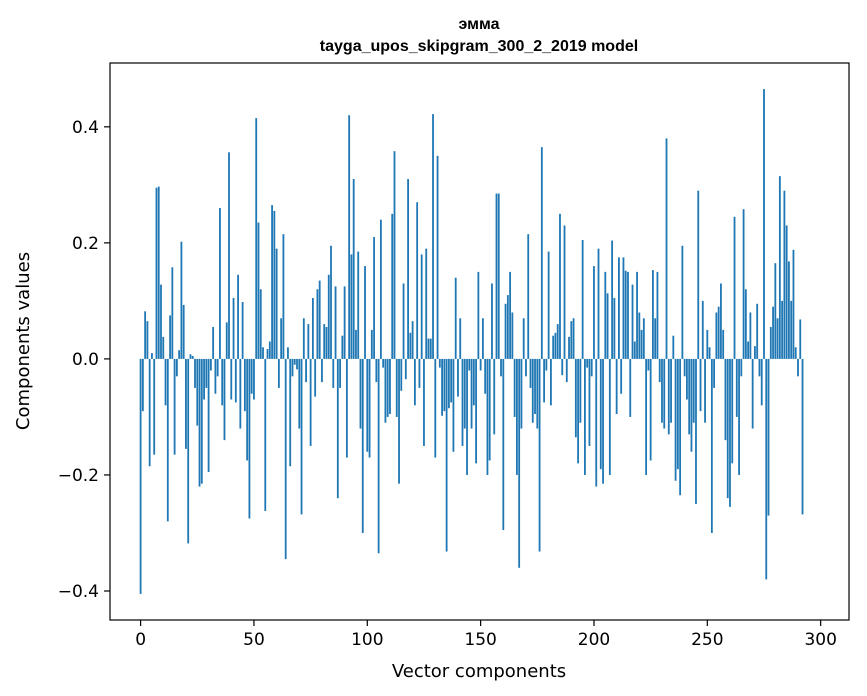 This screenshot has height=696, width=867. I want to click on x-tick-label-250: 250, so click(707, 640).